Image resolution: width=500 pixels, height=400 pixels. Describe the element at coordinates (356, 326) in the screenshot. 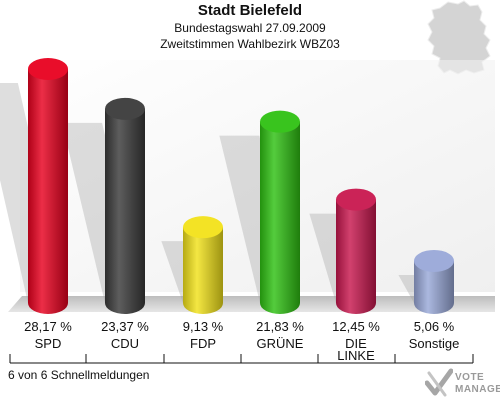

I see `value-label: 12,45 %` at that location.